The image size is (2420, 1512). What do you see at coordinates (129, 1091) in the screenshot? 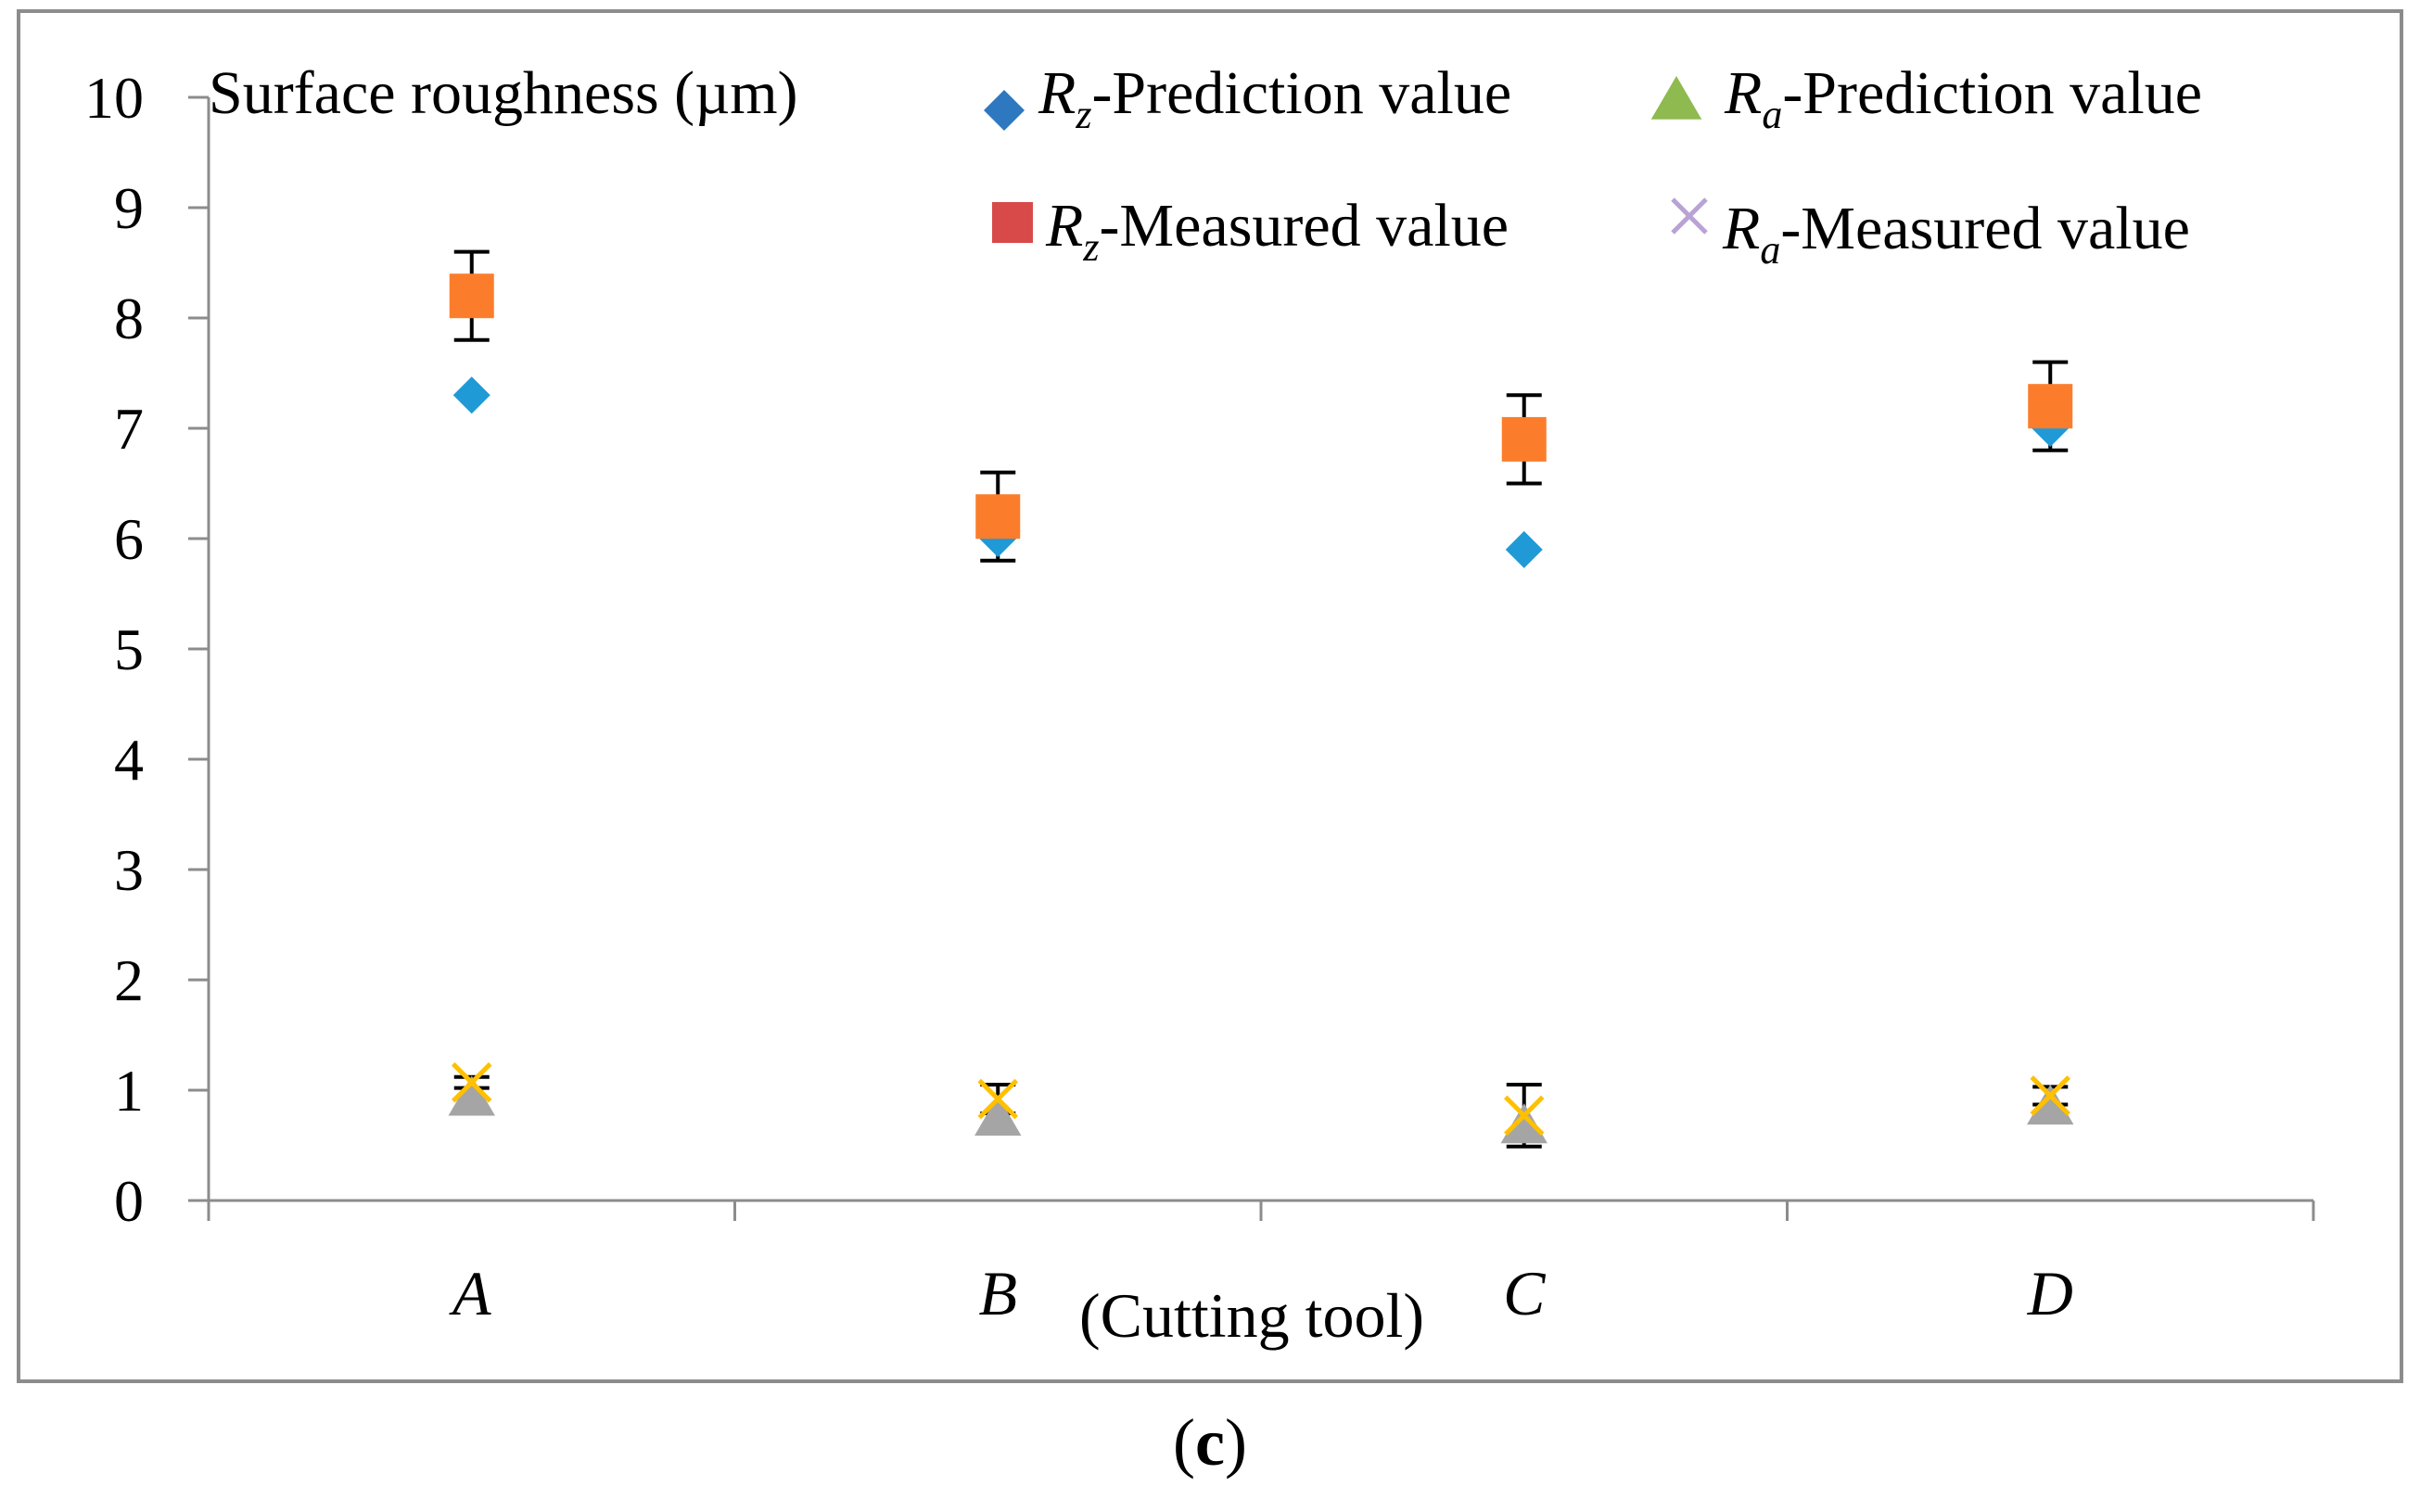
I see `y-tick-label: 1` at bounding box center [129, 1091].